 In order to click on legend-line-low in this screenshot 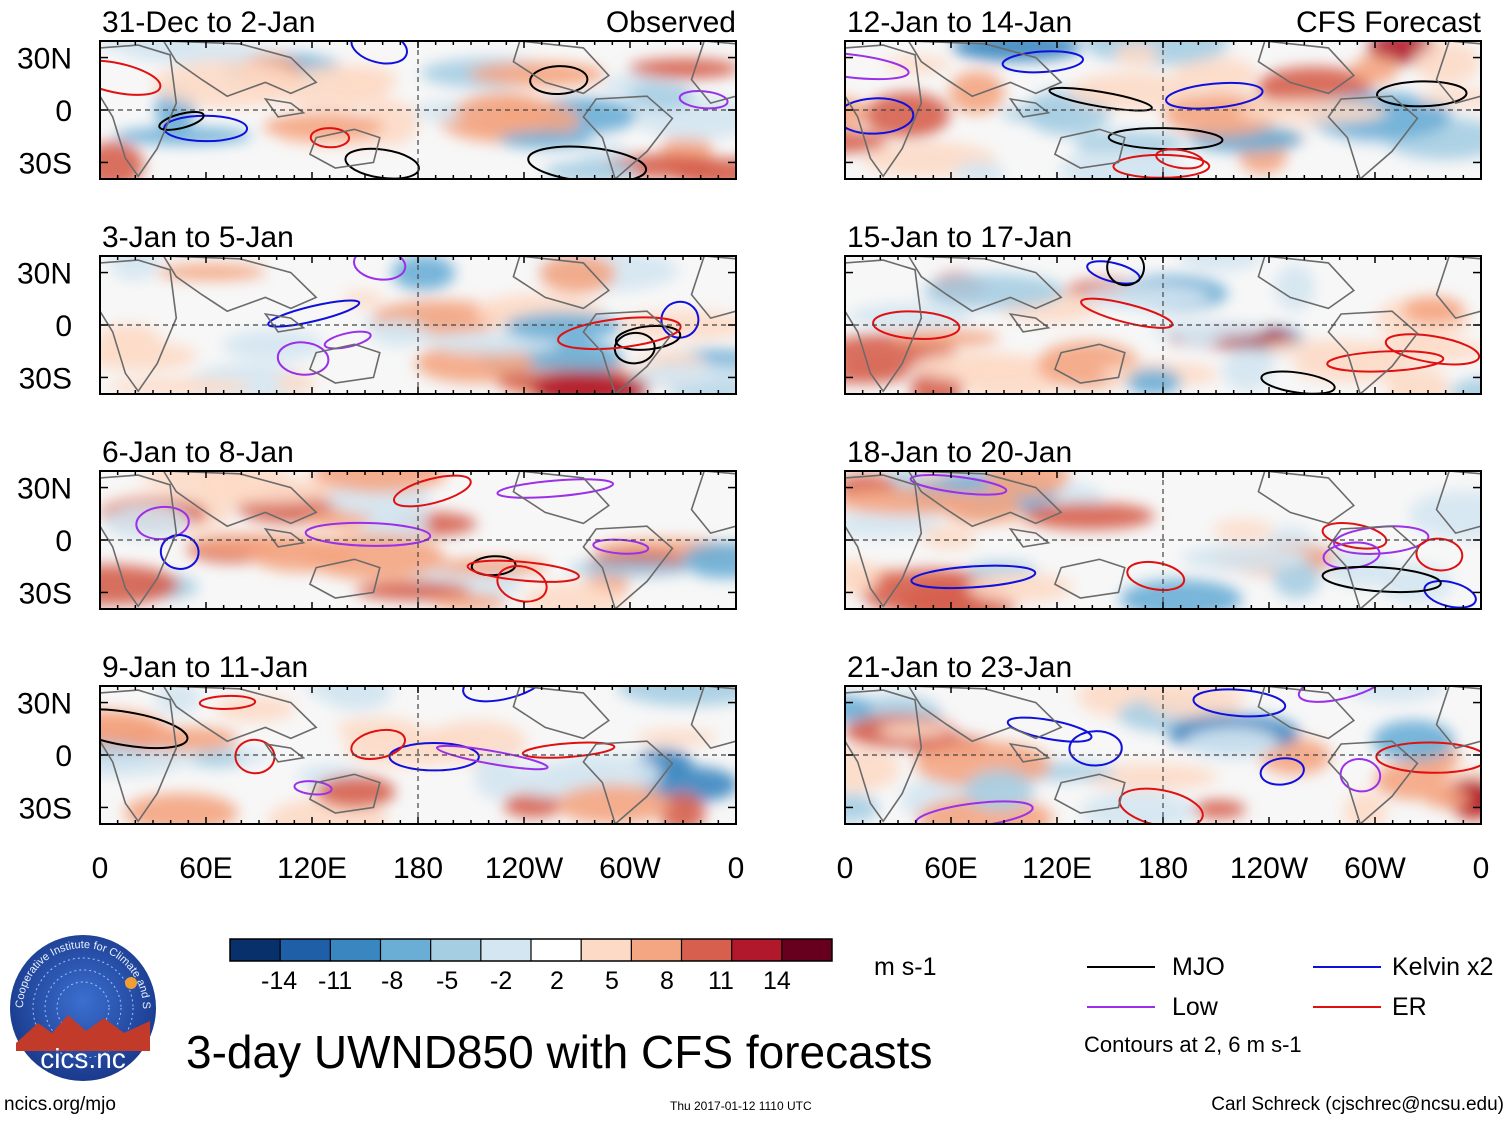, I will do `click(1121, 1007)`.